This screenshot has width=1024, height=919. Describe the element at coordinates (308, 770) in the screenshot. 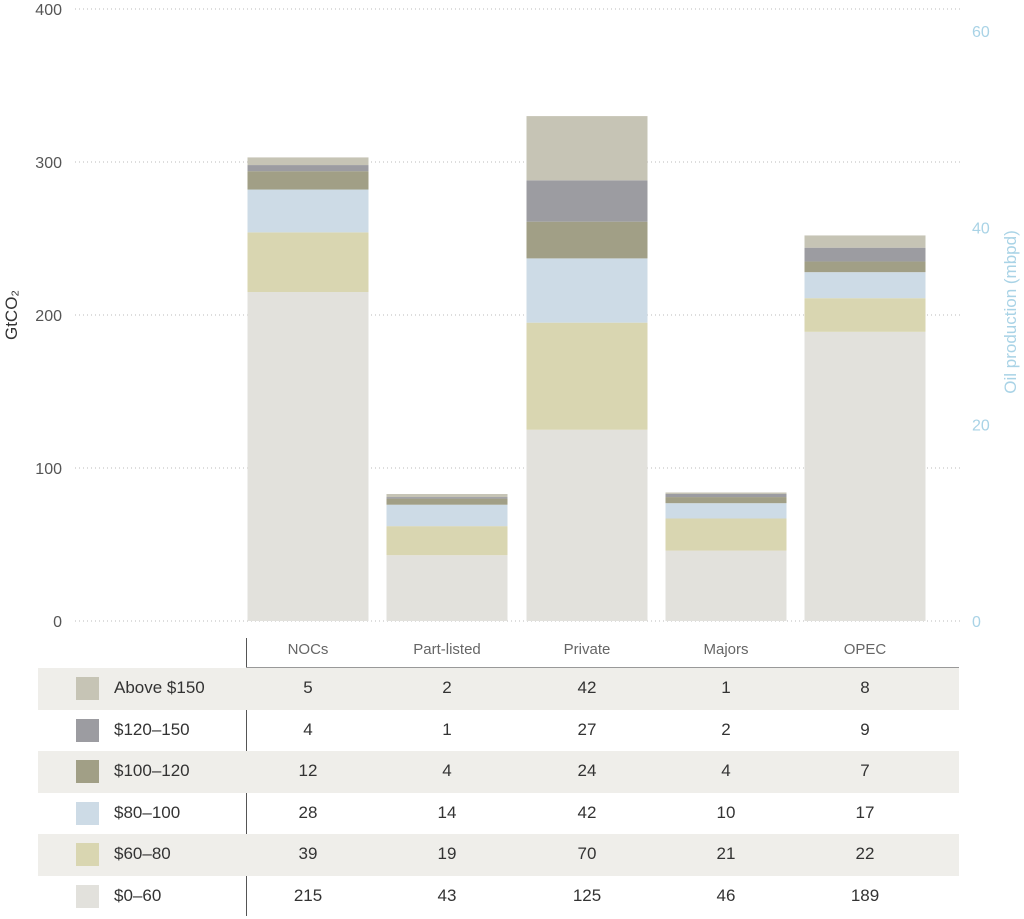

I see `table-cell: 12` at that location.